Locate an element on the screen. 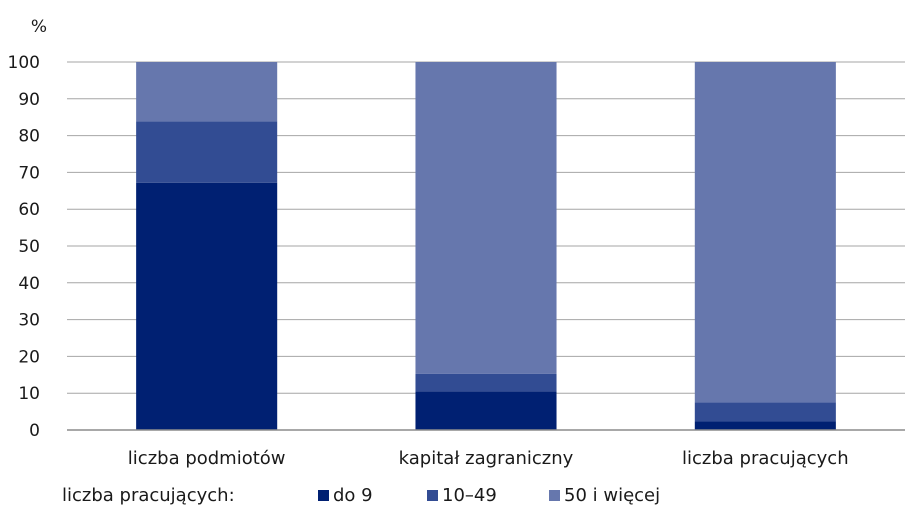  legend: liczba pracujących: do 9 10–49 50 i więcej is located at coordinates (361, 495).